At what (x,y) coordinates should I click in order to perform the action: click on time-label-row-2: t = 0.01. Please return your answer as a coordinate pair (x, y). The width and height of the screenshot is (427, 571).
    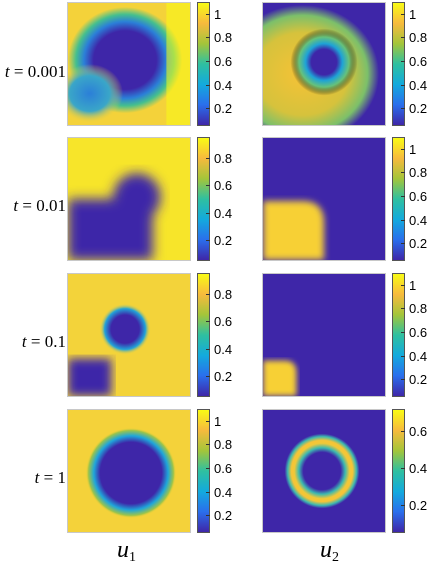
    Looking at the image, I should click on (33, 206).